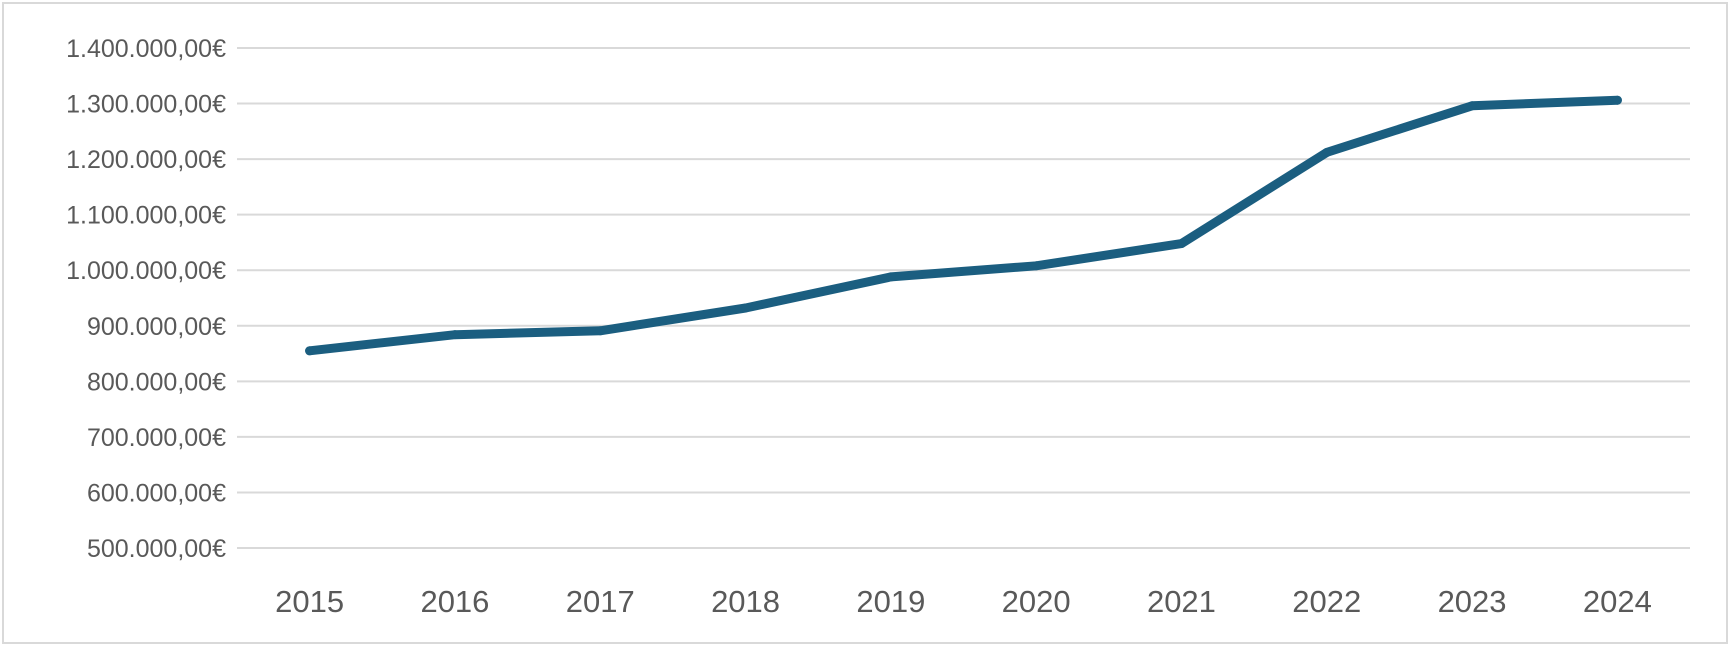  Describe the element at coordinates (1181, 601) in the screenshot. I see `x-tick-label: 2021` at that location.